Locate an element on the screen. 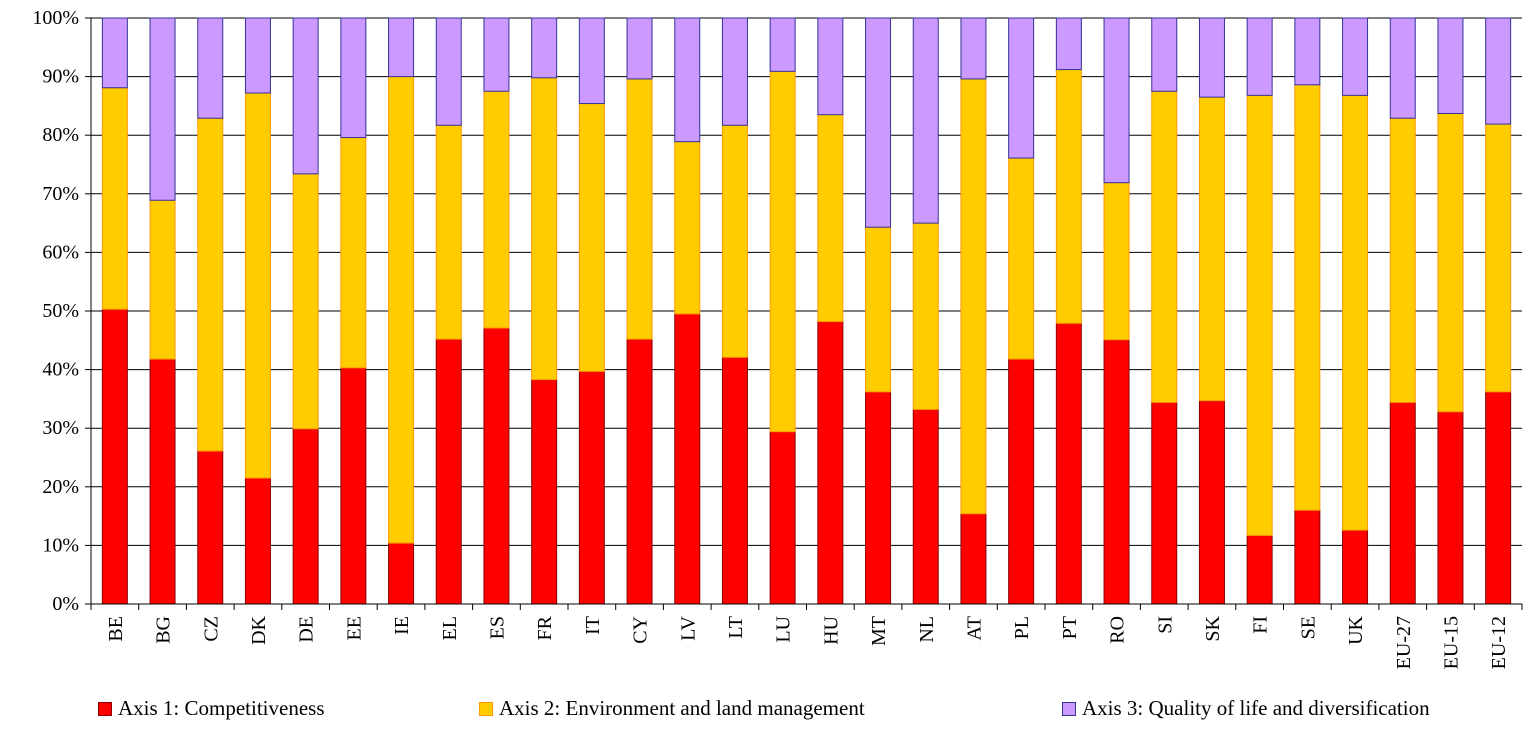 This screenshot has height=755, width=1526. axis-2-bar-lu is located at coordinates (782, 251).